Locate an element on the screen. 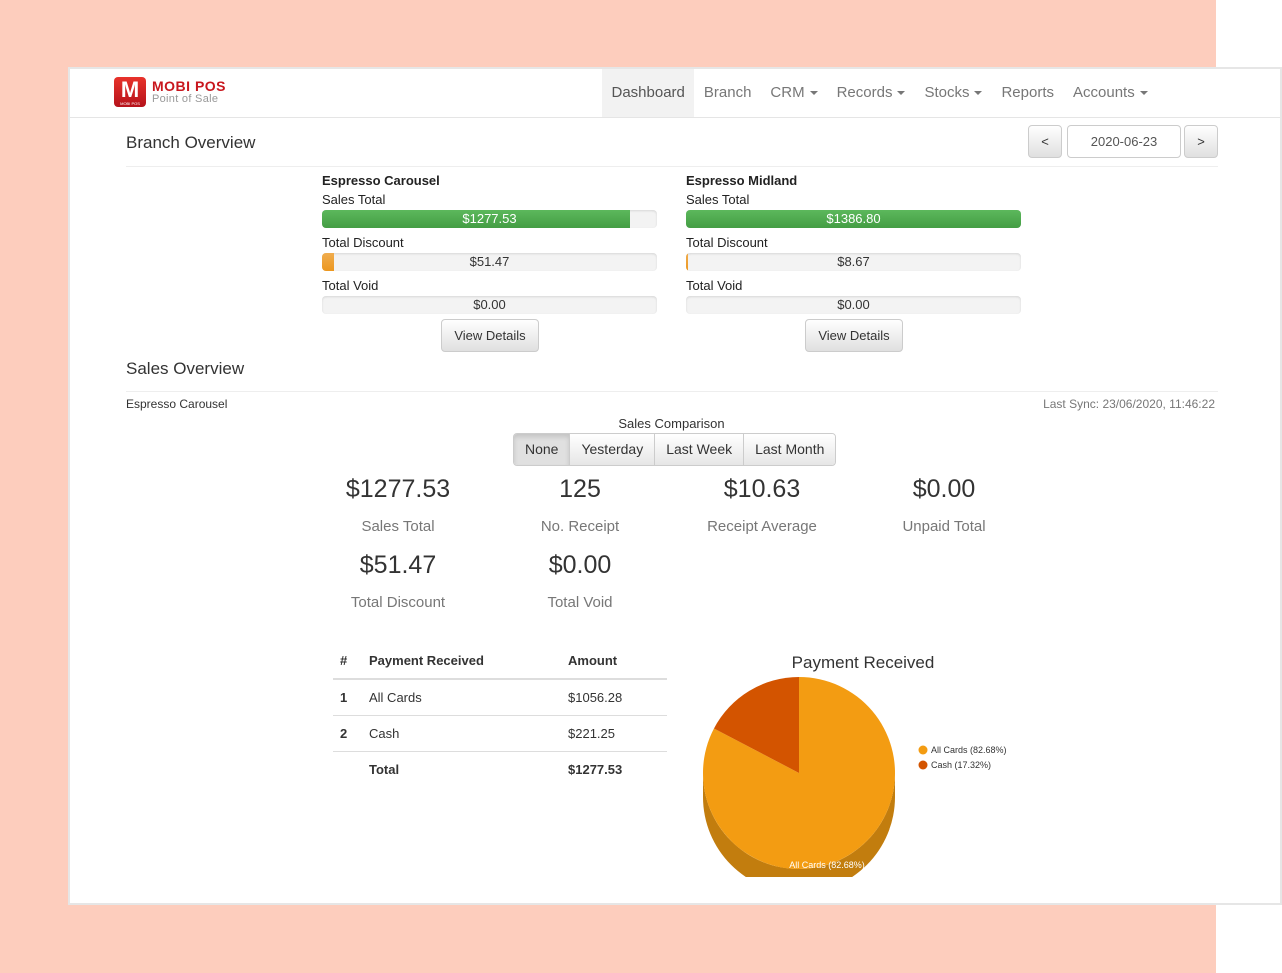  nav-crm: CRM is located at coordinates (794, 93).